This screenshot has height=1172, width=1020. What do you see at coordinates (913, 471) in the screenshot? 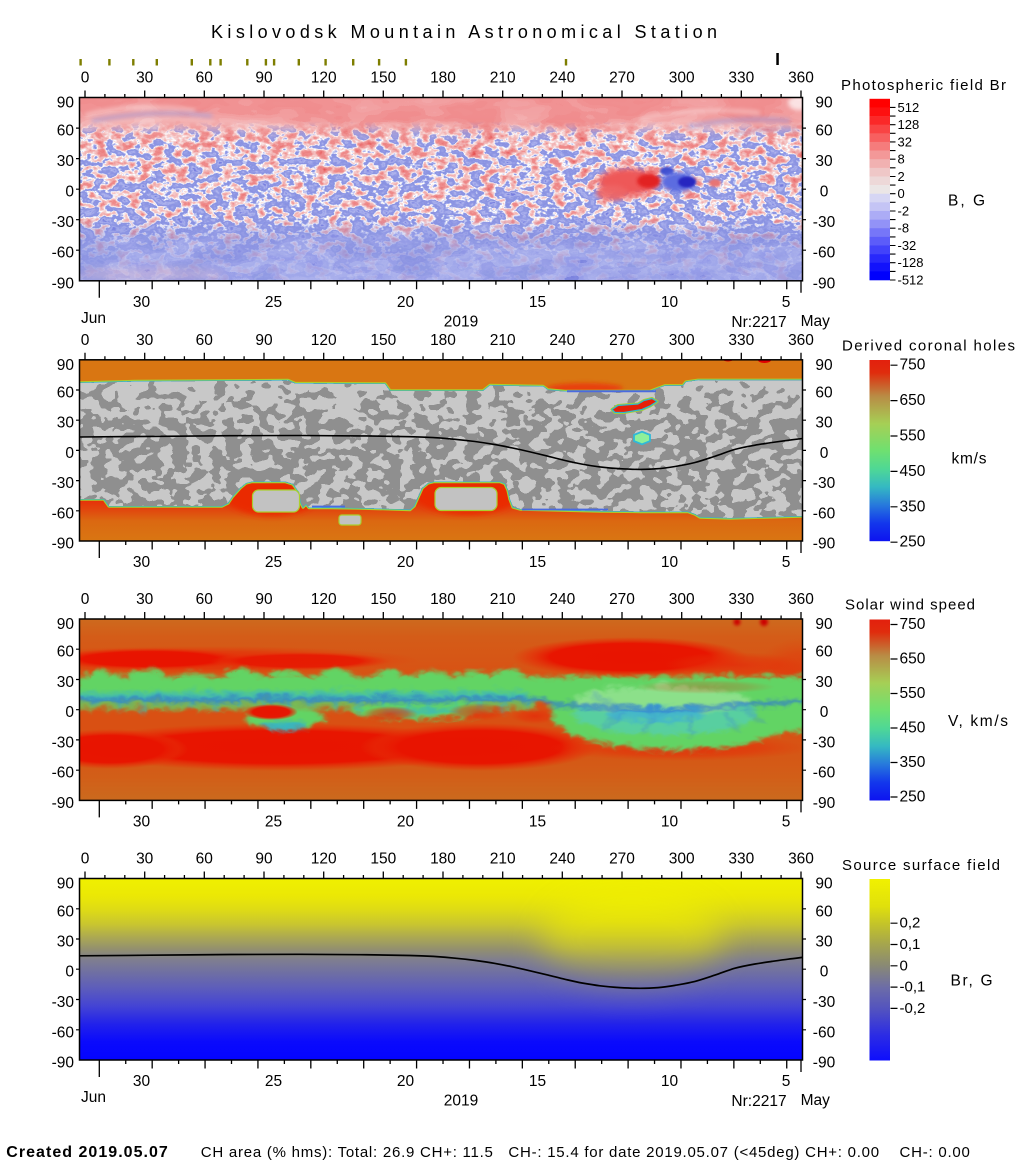
I see `svg-text: 450` at bounding box center [913, 471].